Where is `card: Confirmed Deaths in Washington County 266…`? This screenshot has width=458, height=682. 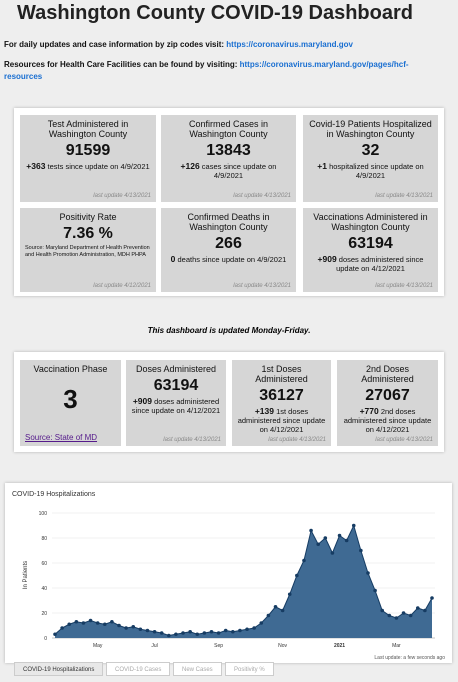
card: Confirmed Deaths in Washington County 266… is located at coordinates (228, 250).